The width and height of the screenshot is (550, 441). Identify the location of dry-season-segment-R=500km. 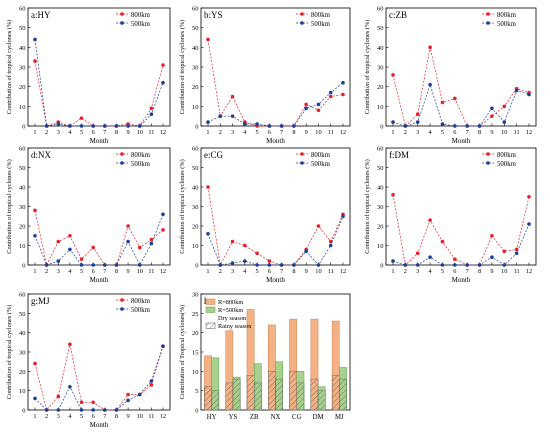
(236, 394).